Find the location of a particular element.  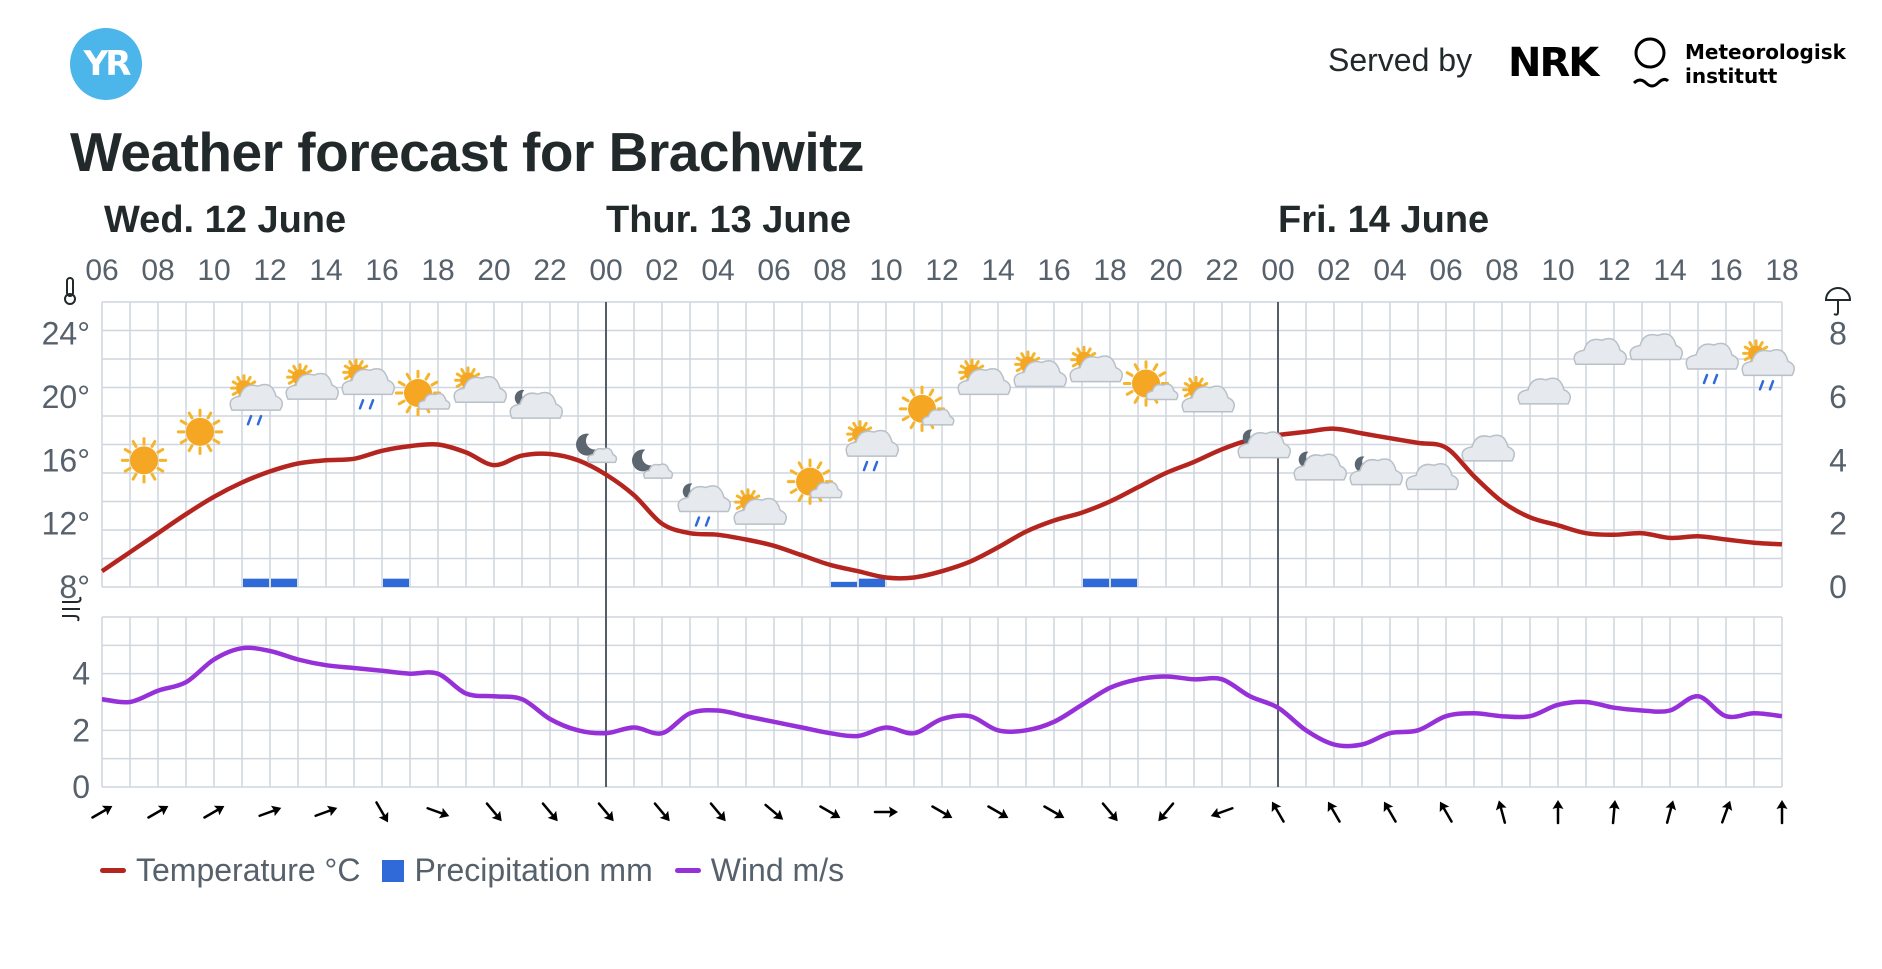

chart-legend: Temperature °C Precipitation mm Wind m/s is located at coordinates (472, 870).